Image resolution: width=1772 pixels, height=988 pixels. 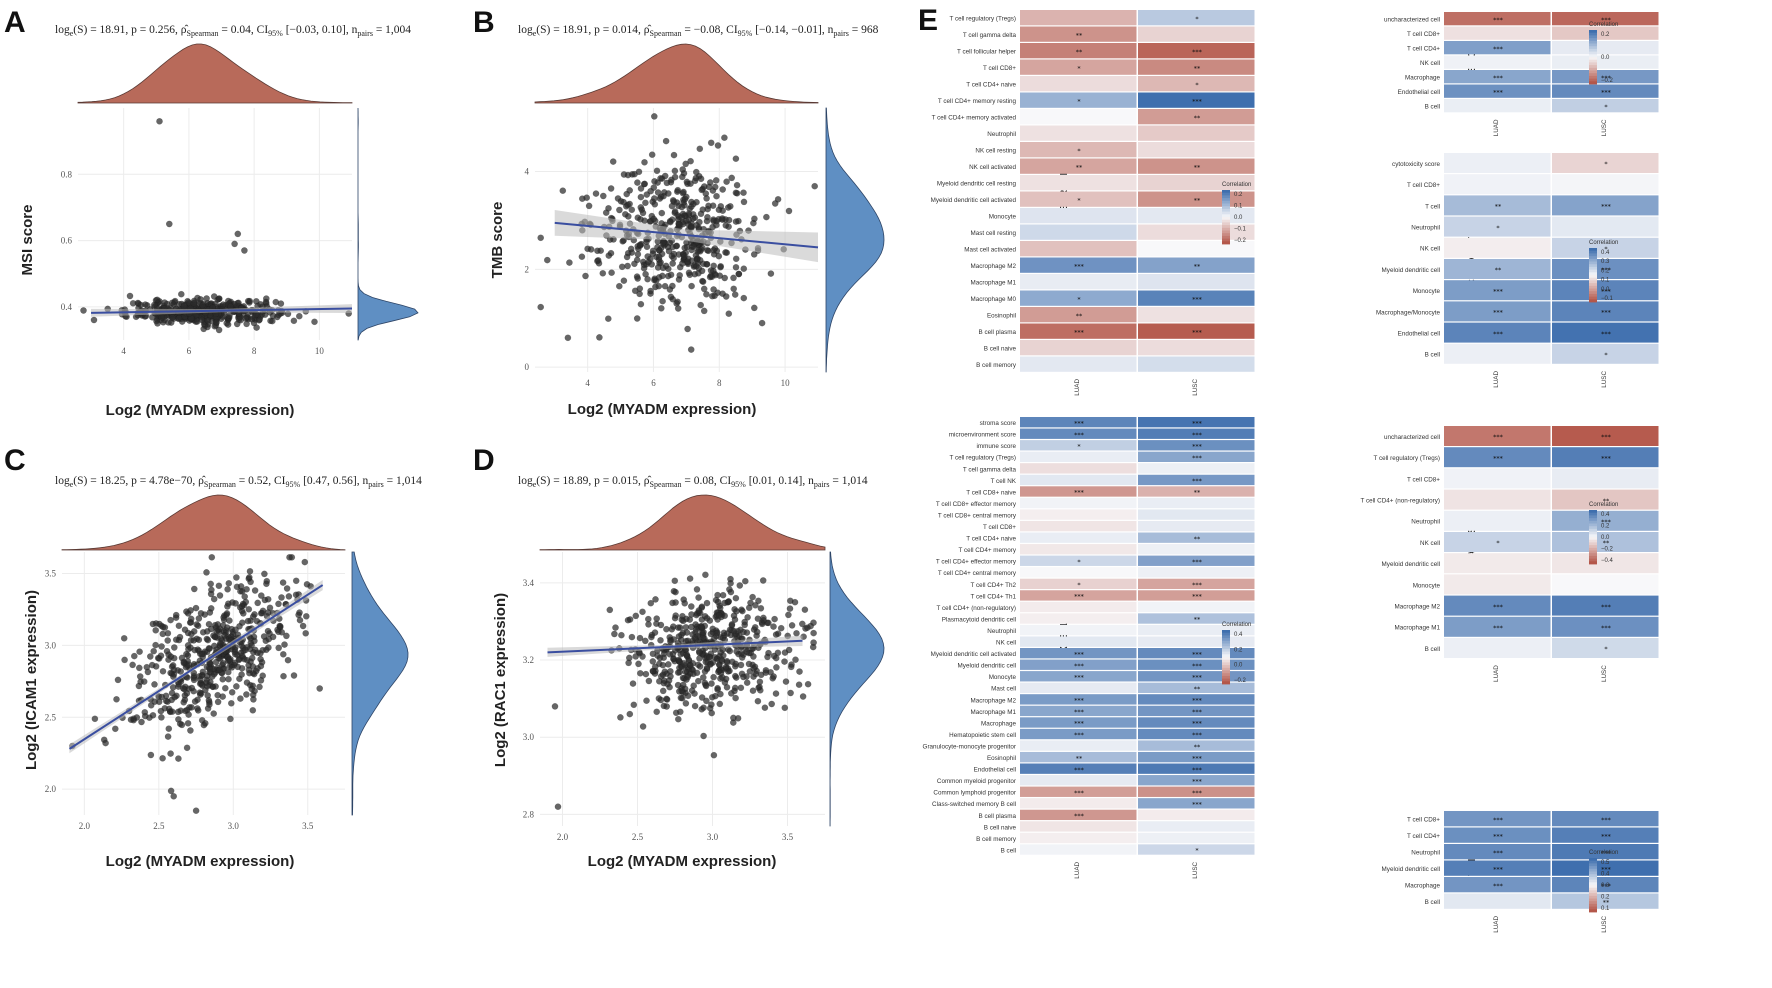 What do you see at coordinates (1236, 213) in the screenshot?
I see `color-legend: Correlation 0.2 0.1 0.0 −0.1 −0.2` at bounding box center [1236, 213].